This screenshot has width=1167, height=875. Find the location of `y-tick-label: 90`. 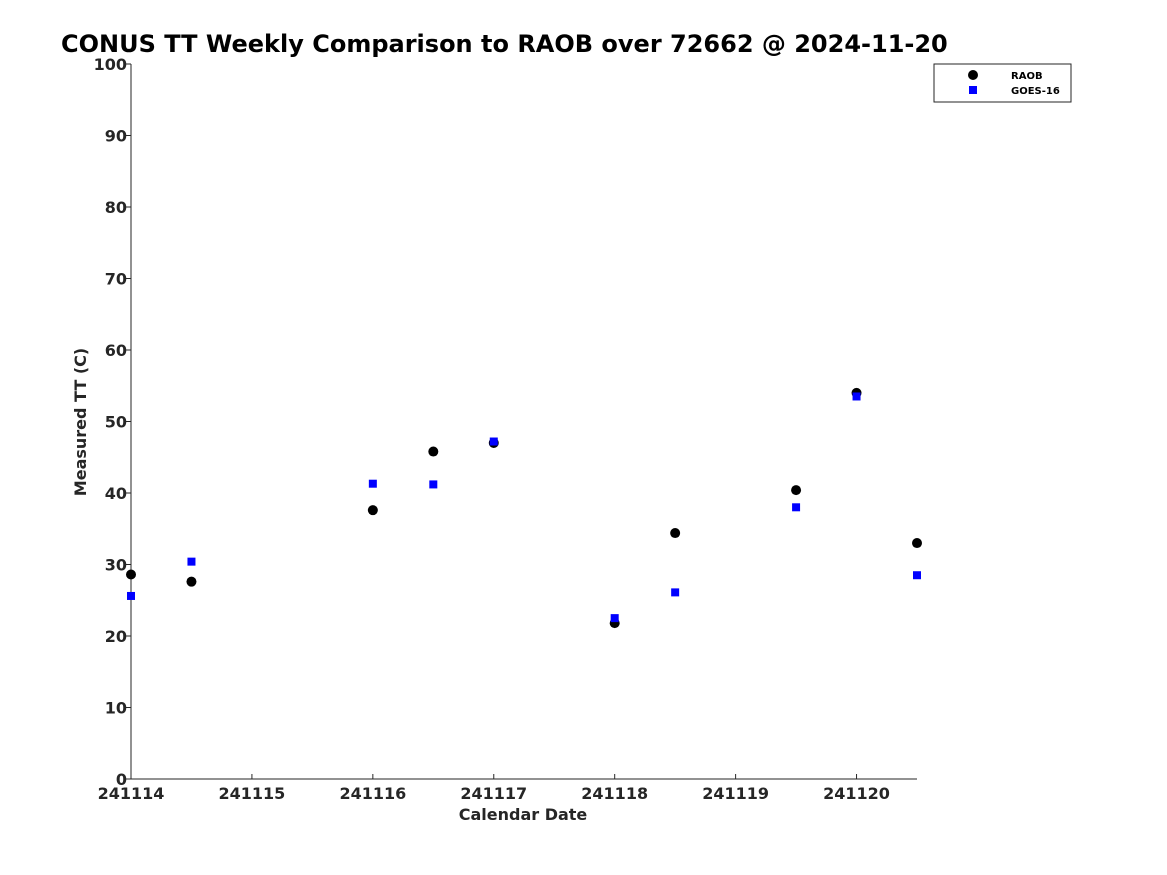

y-tick-label: 90 is located at coordinates (116, 136).